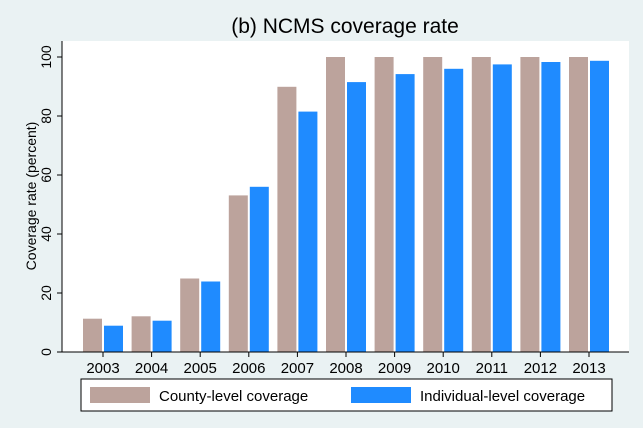  I want to click on x-tick-label: 2003, so click(102, 368).